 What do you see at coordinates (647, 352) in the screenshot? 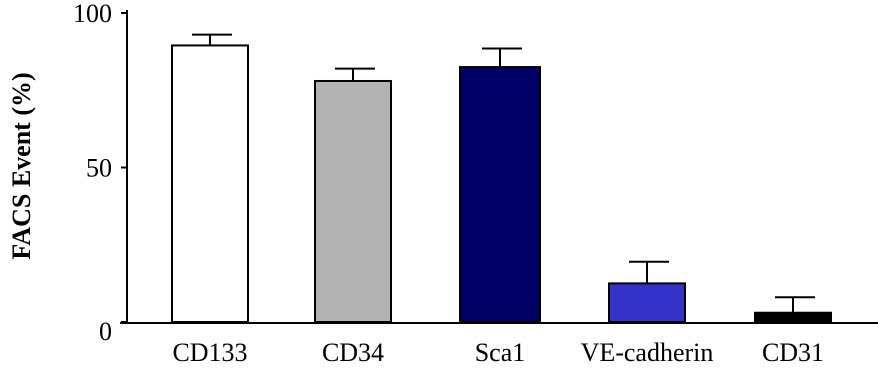
I see `x-category-label: VE-cadherin` at bounding box center [647, 352].